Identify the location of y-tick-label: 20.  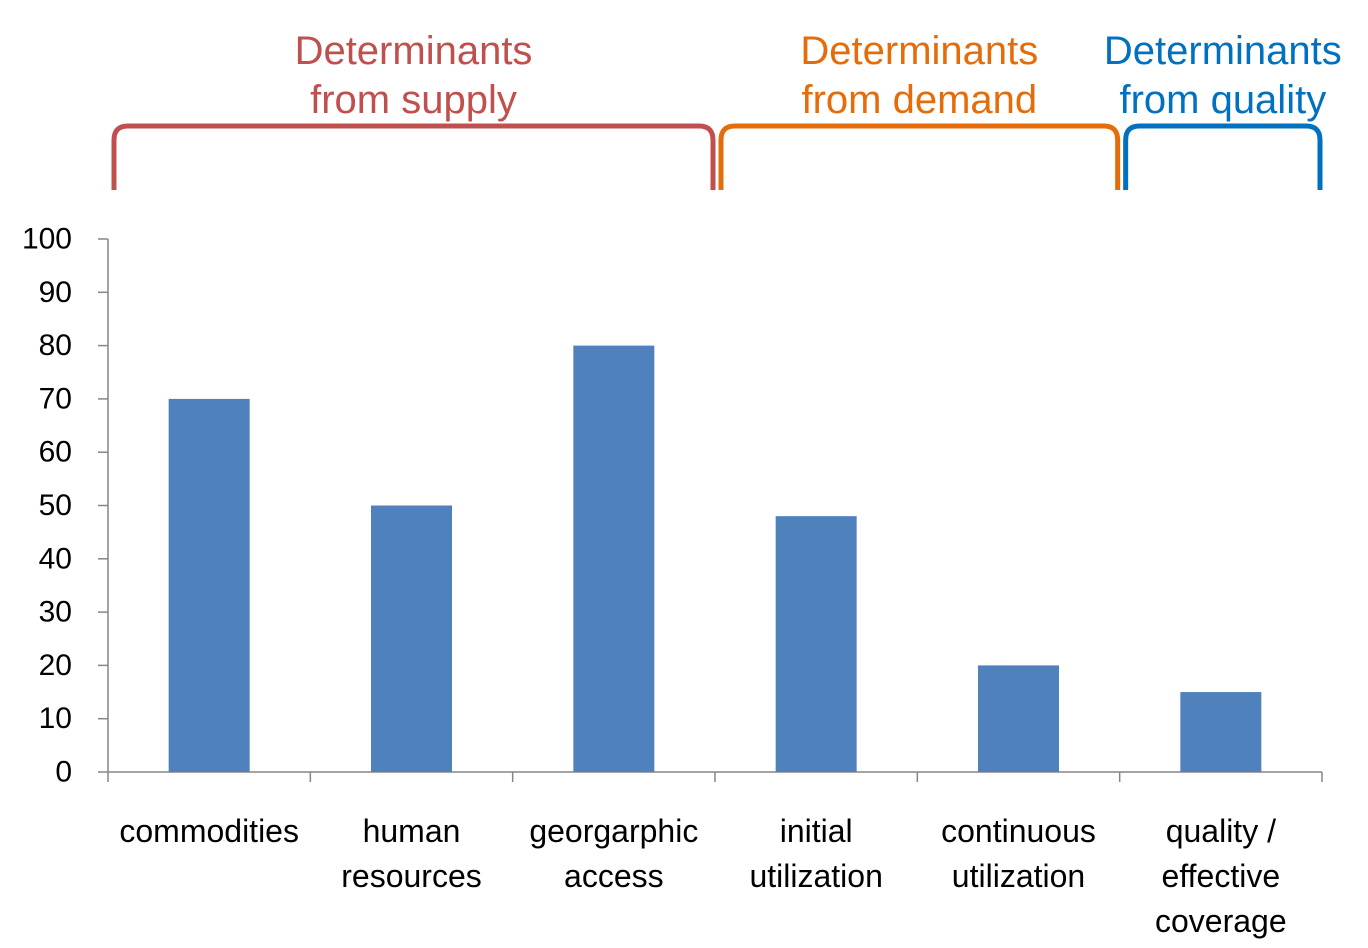
(55, 665).